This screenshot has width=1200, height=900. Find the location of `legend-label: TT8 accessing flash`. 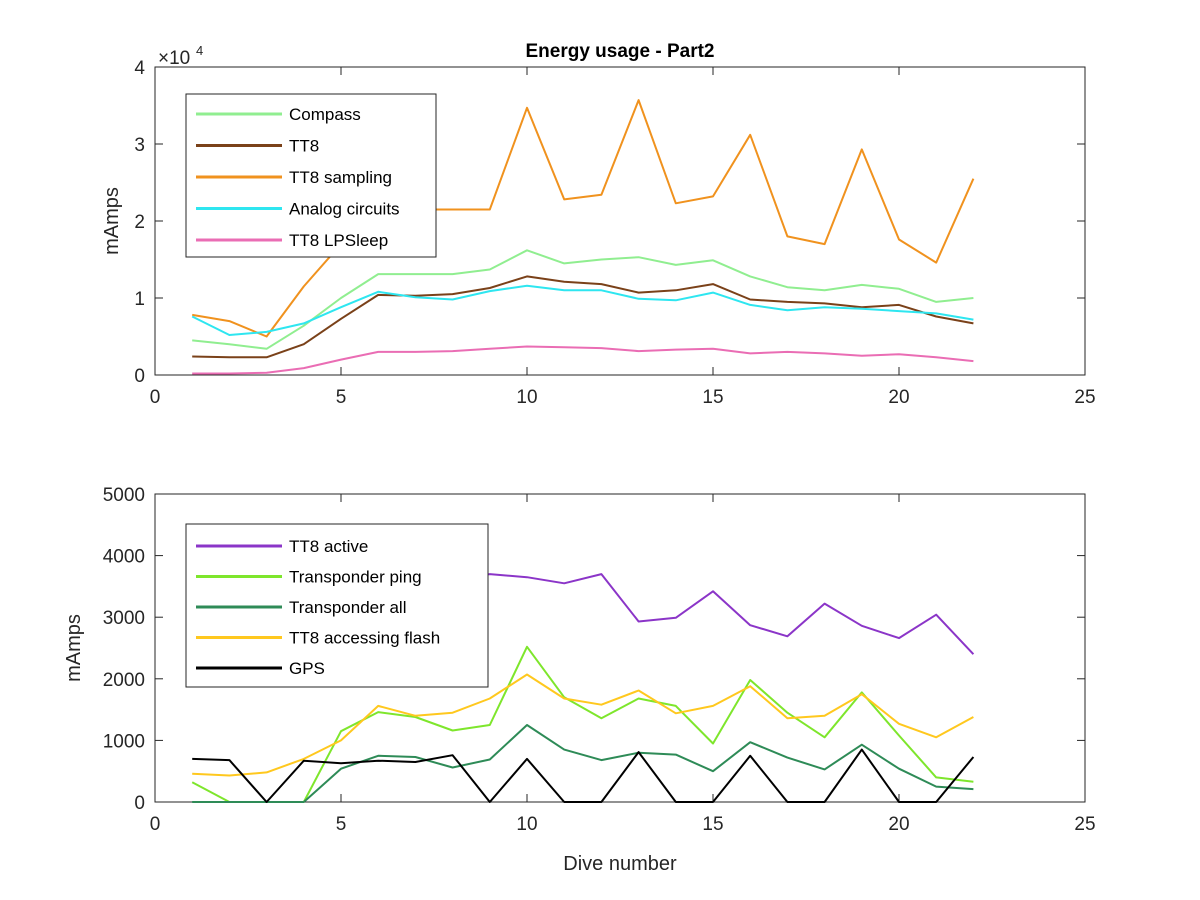

legend-label: TT8 accessing flash is located at coordinates (364, 638).